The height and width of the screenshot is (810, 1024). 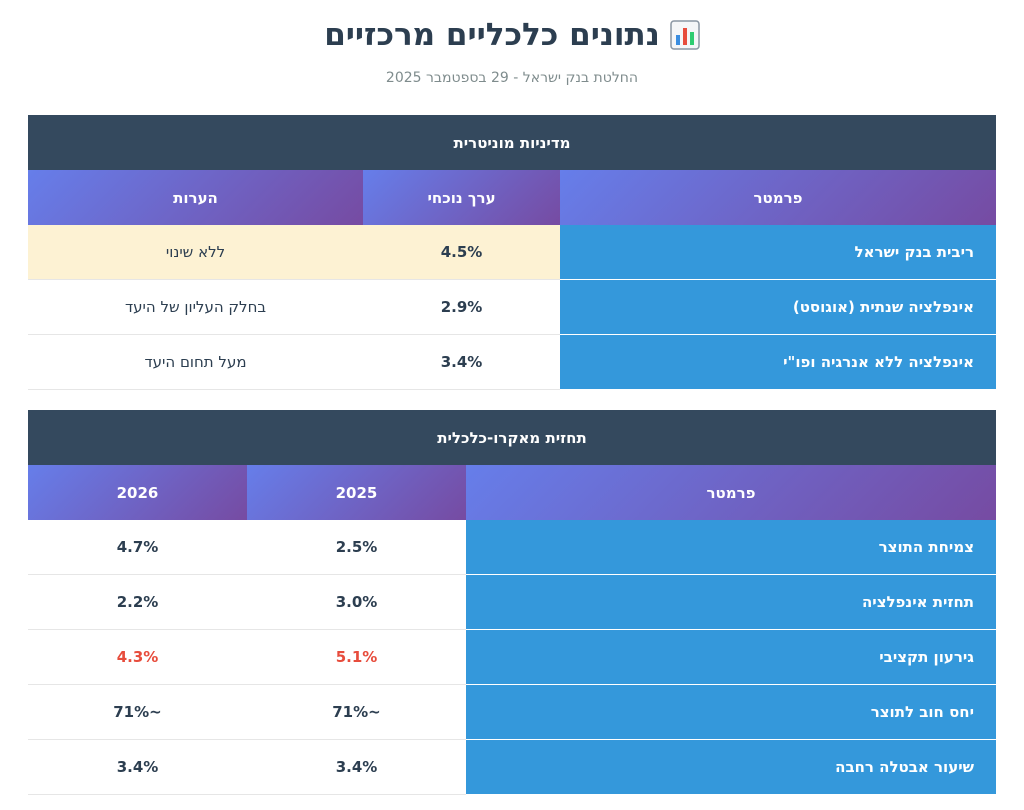 I want to click on table-row: צמיחת התוצר 2.5% 4.7%, so click(x=512, y=547).